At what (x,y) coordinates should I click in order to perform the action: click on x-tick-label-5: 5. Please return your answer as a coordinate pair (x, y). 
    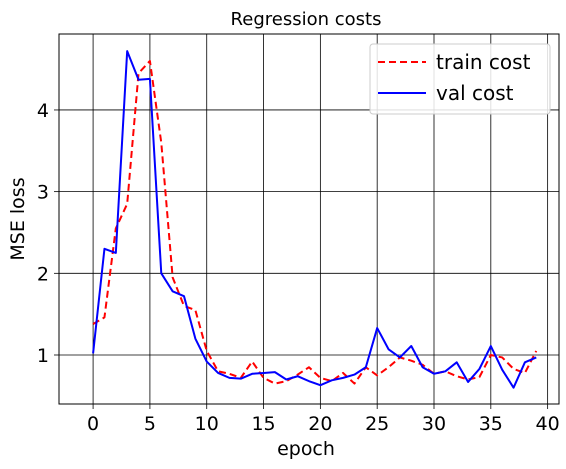
    Looking at the image, I should click on (150, 424).